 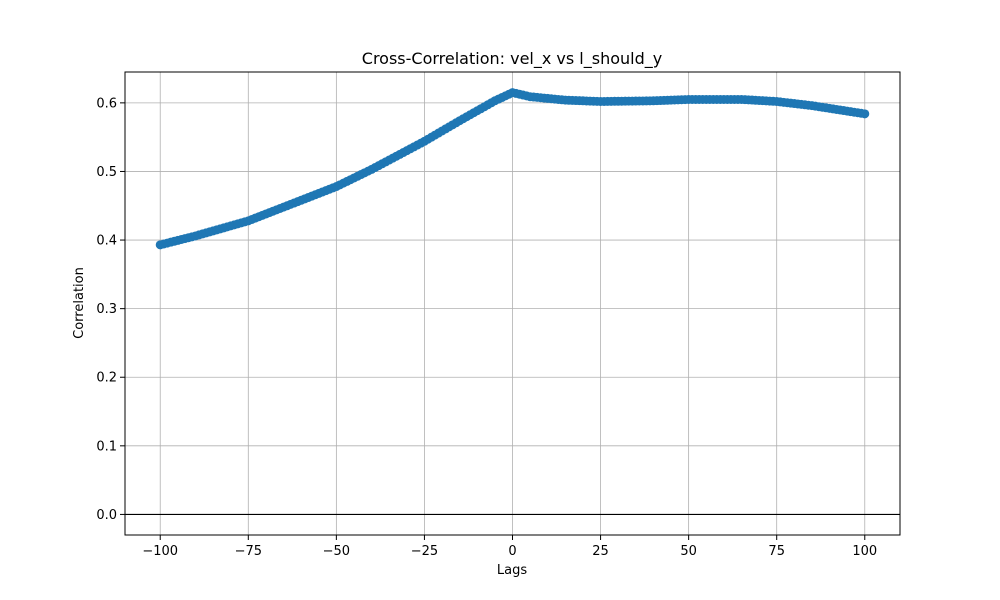 What do you see at coordinates (79, 303) in the screenshot?
I see `y-axis-title: Correlation` at bounding box center [79, 303].